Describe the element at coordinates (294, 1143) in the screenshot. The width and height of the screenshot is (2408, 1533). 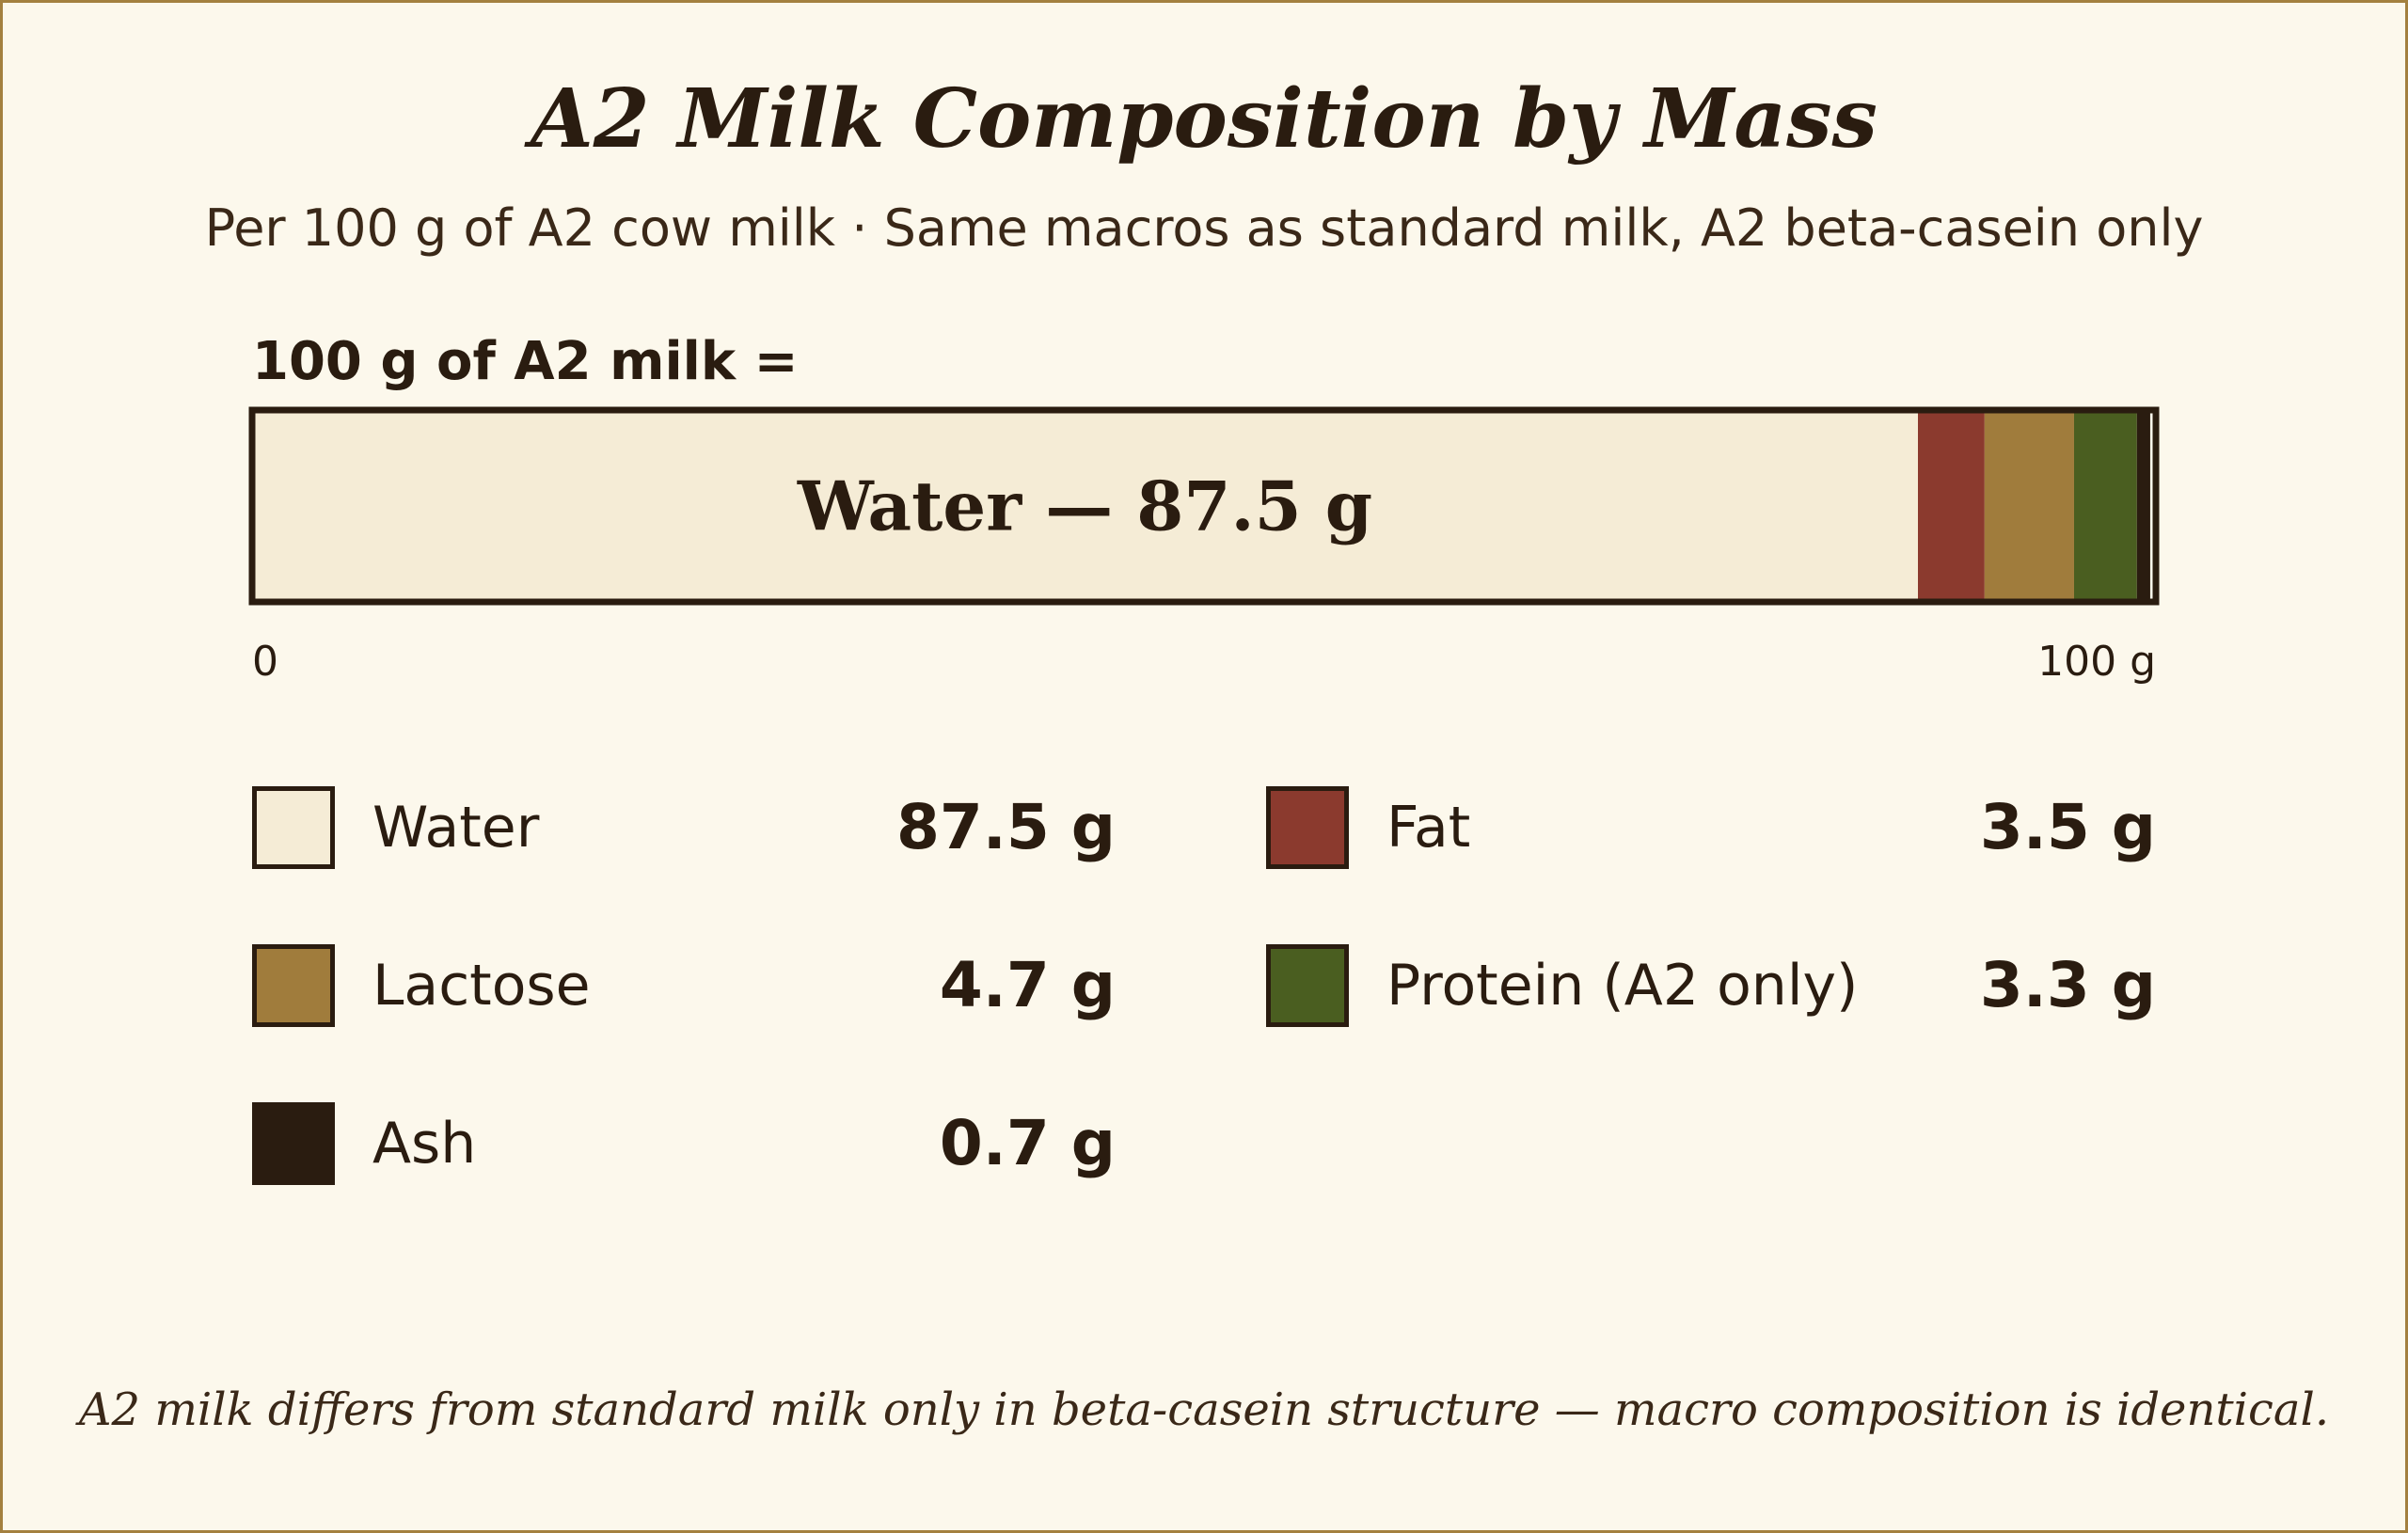
I see `legend-swatch-ash` at that location.